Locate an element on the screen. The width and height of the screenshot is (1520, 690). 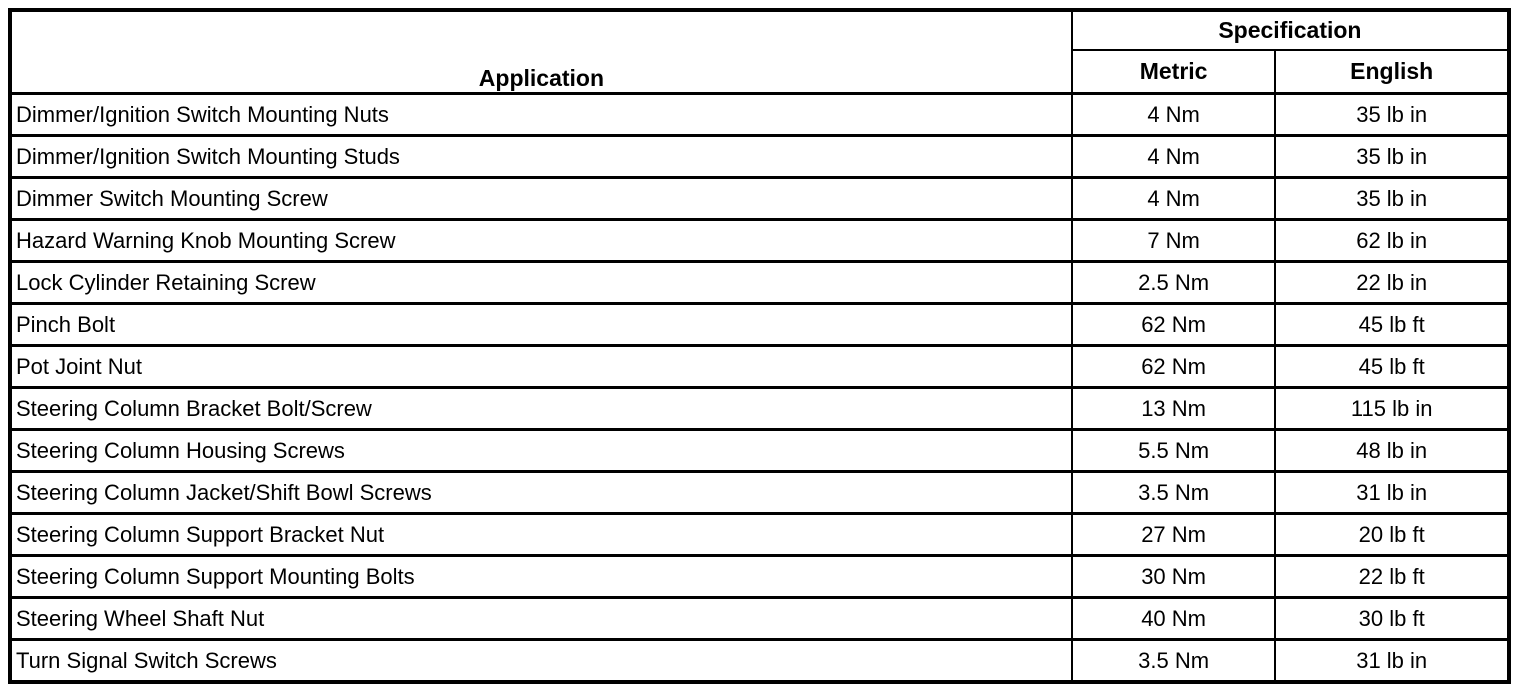
column-header-application: Application is located at coordinates (541, 52).